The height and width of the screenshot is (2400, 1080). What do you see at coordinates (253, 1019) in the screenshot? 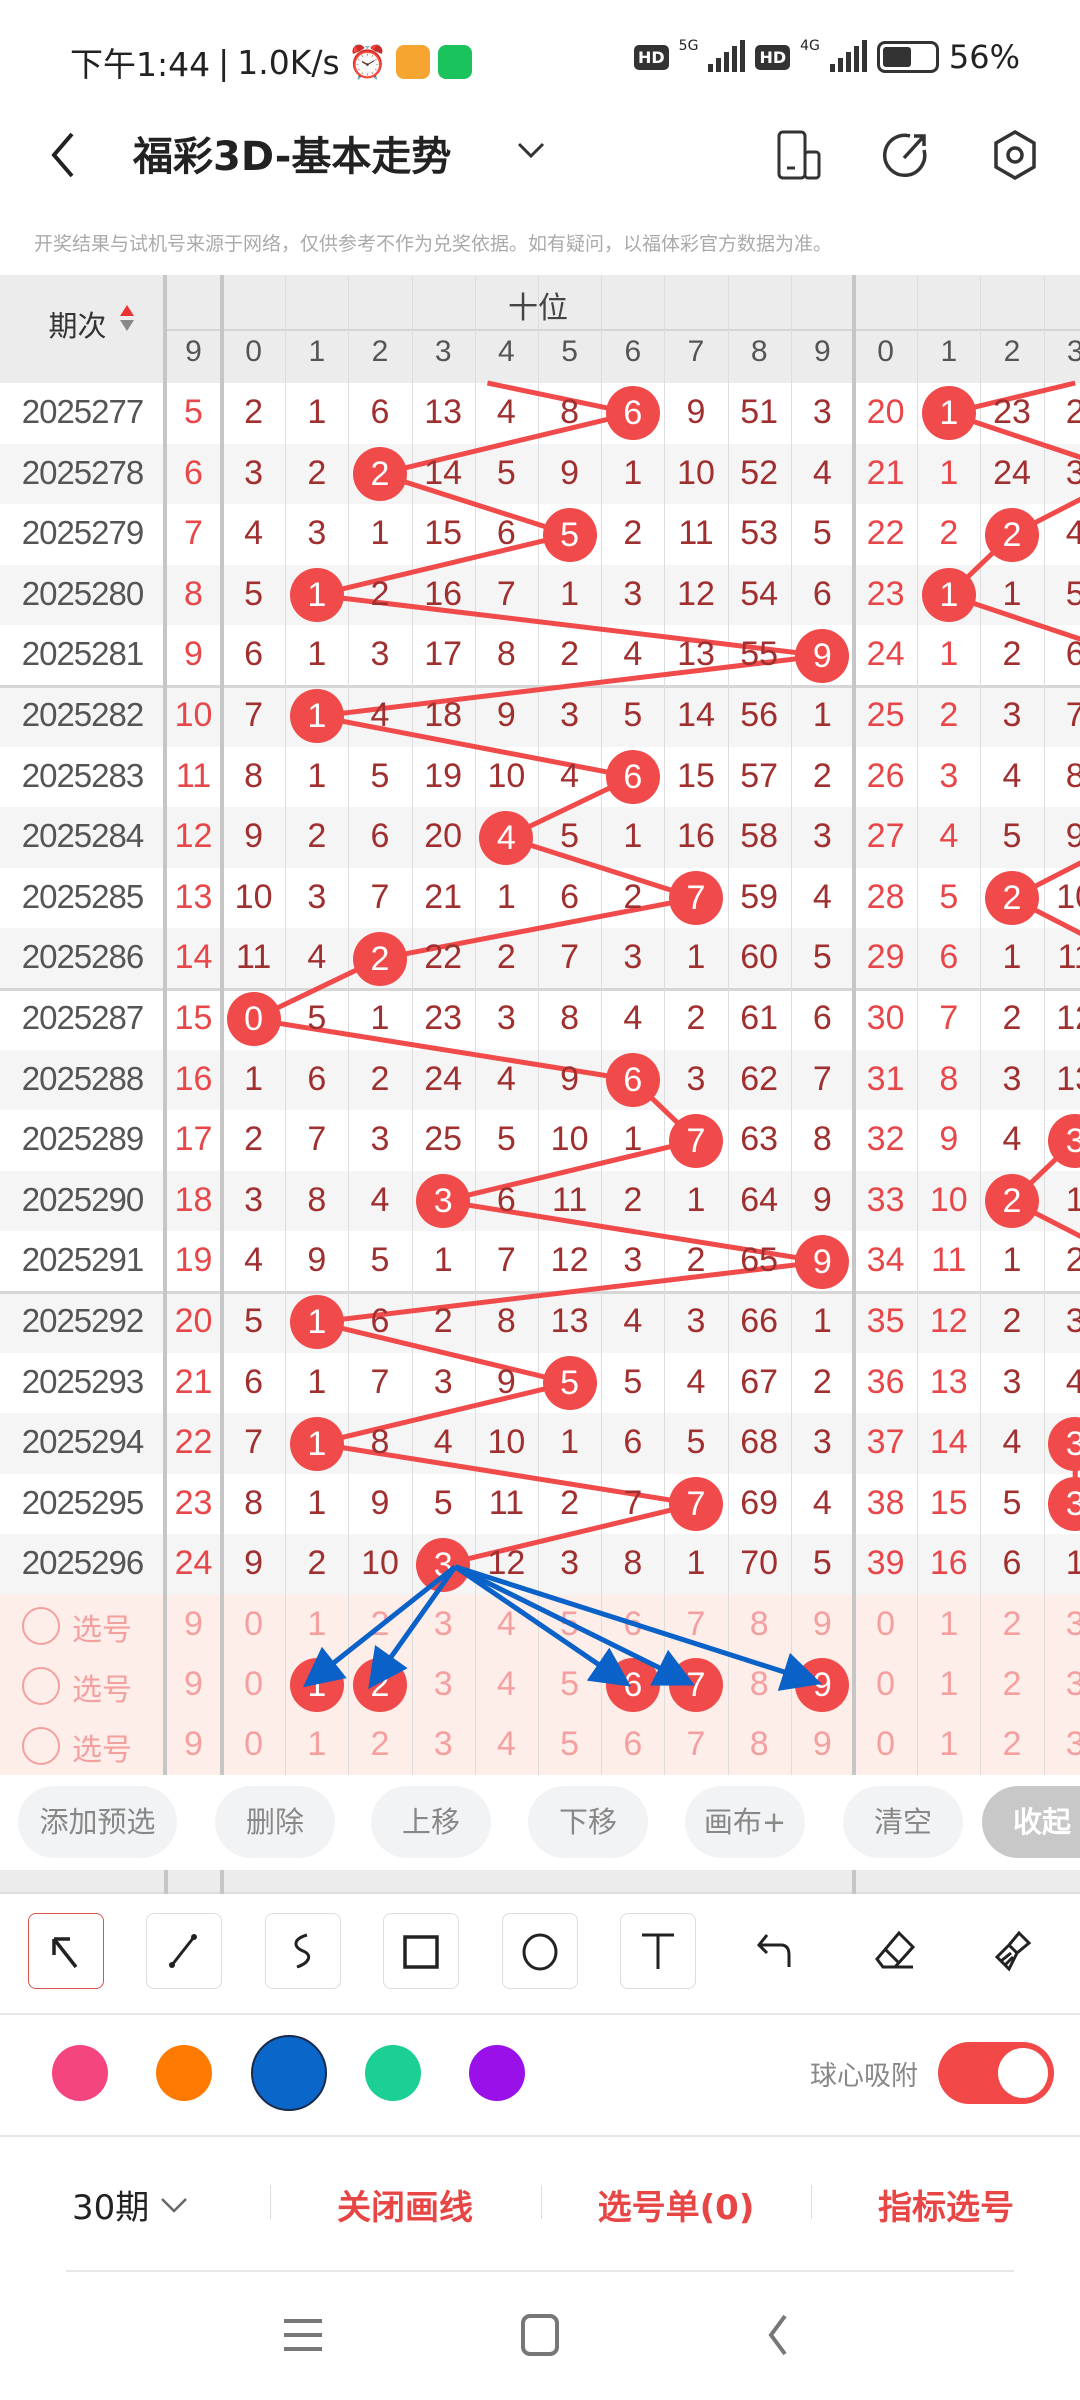
I see `winning-ball: 0` at bounding box center [253, 1019].